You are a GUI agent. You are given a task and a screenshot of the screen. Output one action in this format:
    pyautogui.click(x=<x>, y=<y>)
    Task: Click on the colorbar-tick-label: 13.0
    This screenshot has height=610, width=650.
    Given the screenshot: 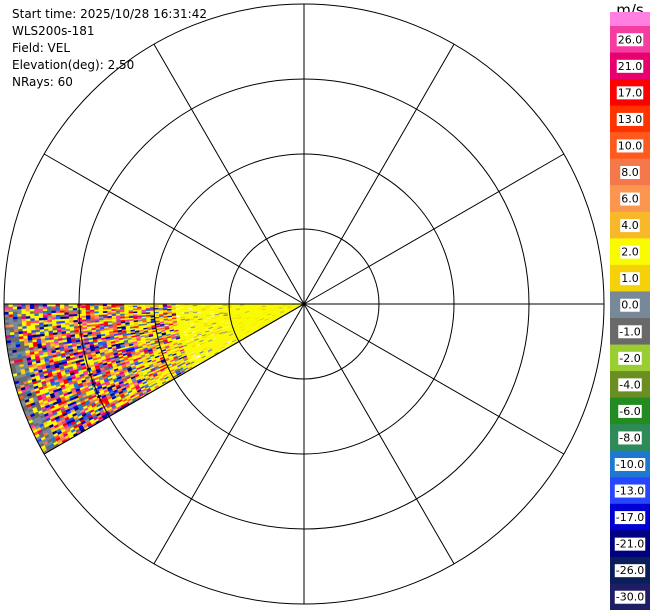 What is the action you would take?
    pyautogui.click(x=630, y=119)
    